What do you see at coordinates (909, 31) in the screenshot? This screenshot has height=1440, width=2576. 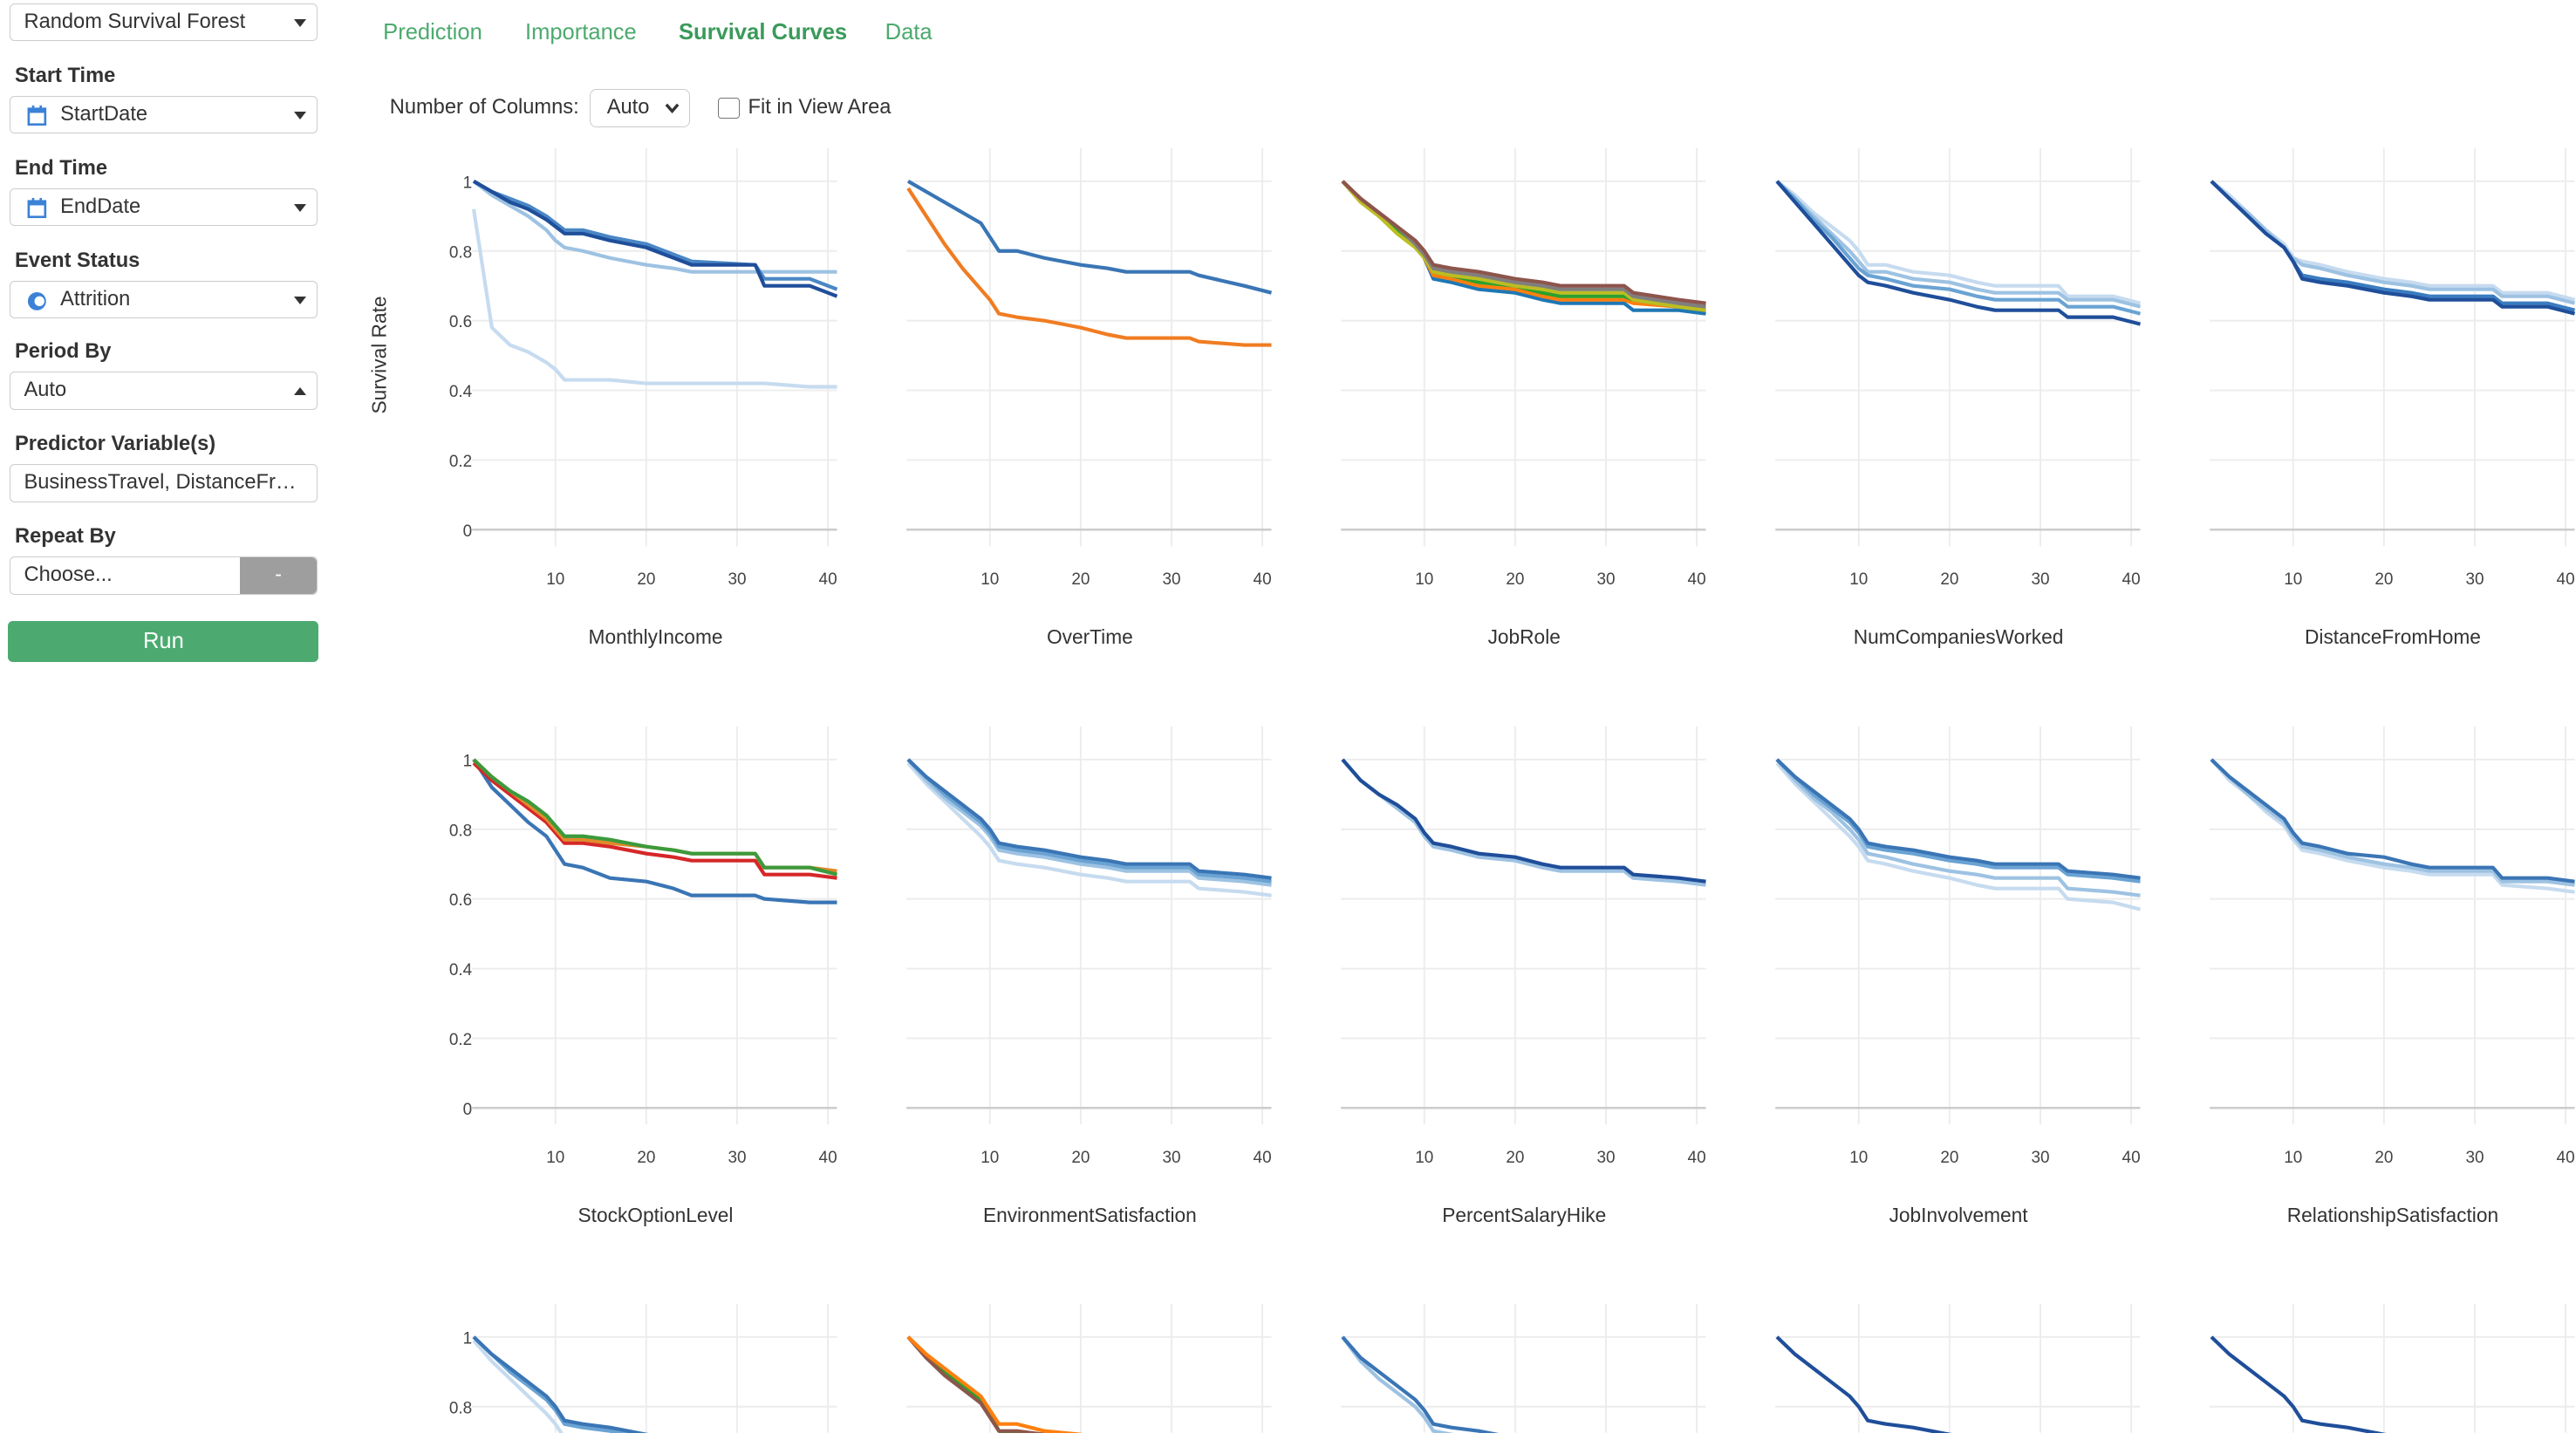 I see `tab-data: Data` at bounding box center [909, 31].